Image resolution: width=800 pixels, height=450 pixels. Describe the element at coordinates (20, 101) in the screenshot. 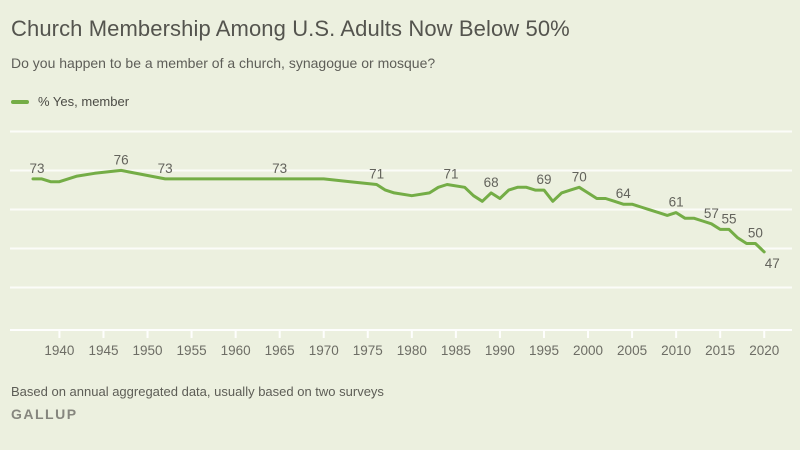

I see `legend-line-swatch-icon` at that location.